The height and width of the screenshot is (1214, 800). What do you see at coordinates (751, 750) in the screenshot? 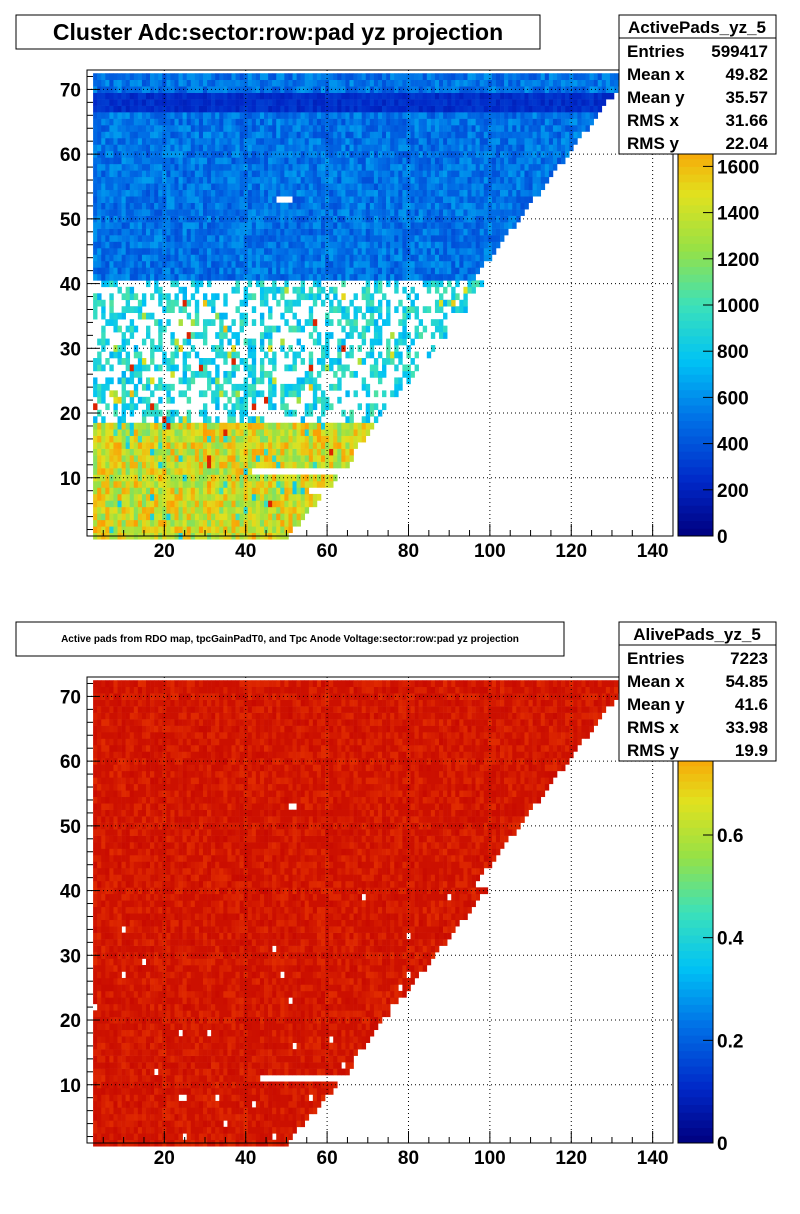
I see `bottom-stat-value: 19.9` at bounding box center [751, 750].